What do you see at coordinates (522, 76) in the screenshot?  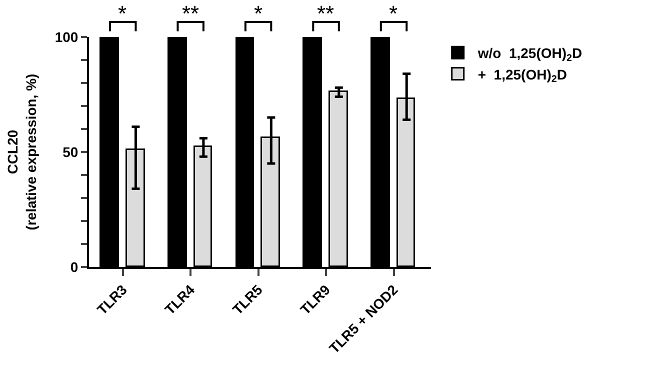 I see `legend-label: + 1,25(OH)$_{2}$D` at bounding box center [522, 76].